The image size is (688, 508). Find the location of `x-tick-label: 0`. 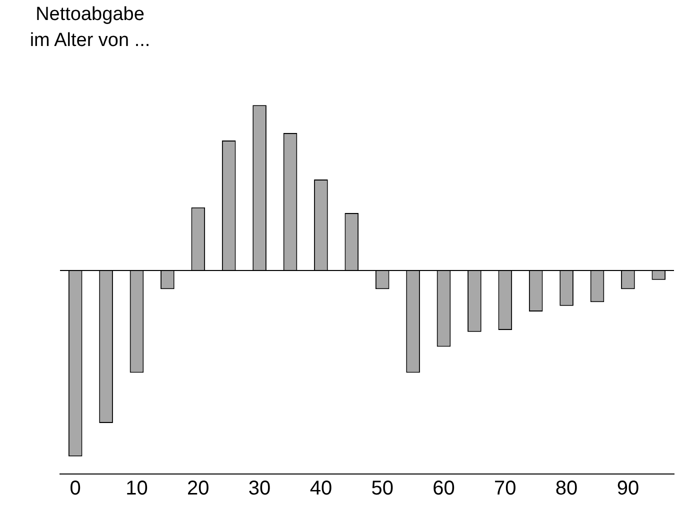

x-tick-label: 0 is located at coordinates (75, 489).